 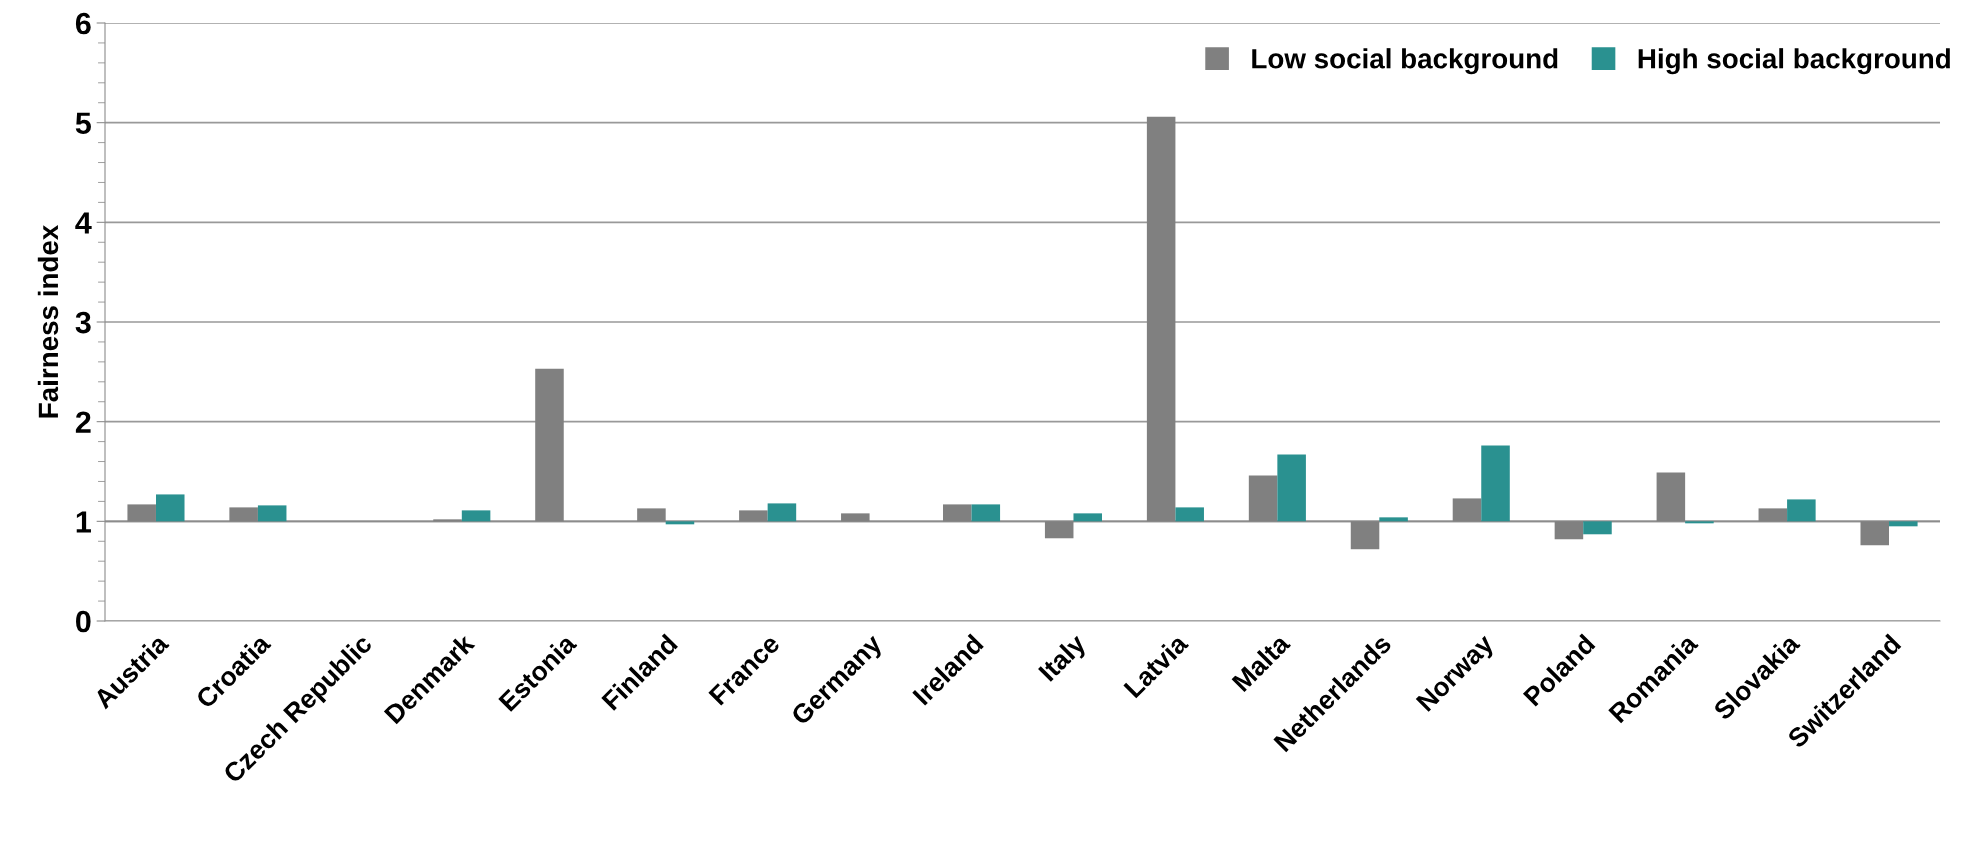 What do you see at coordinates (1794, 61) in the screenshot?
I see `legend-label: High social background` at bounding box center [1794, 61].